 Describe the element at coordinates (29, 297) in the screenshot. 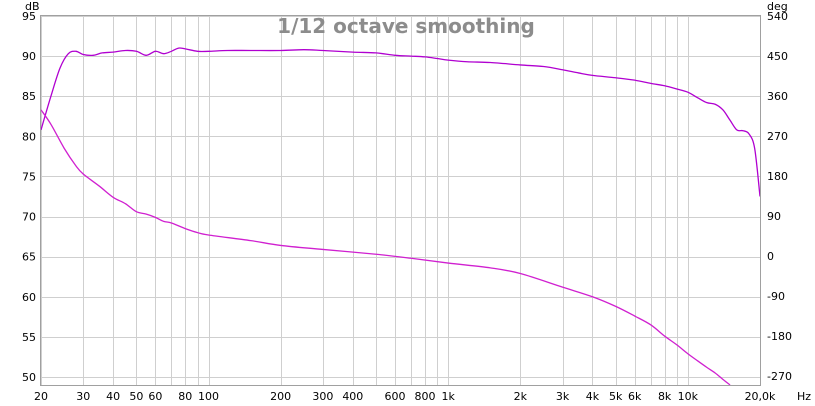

I see `y-left-tick-label: 60` at that location.